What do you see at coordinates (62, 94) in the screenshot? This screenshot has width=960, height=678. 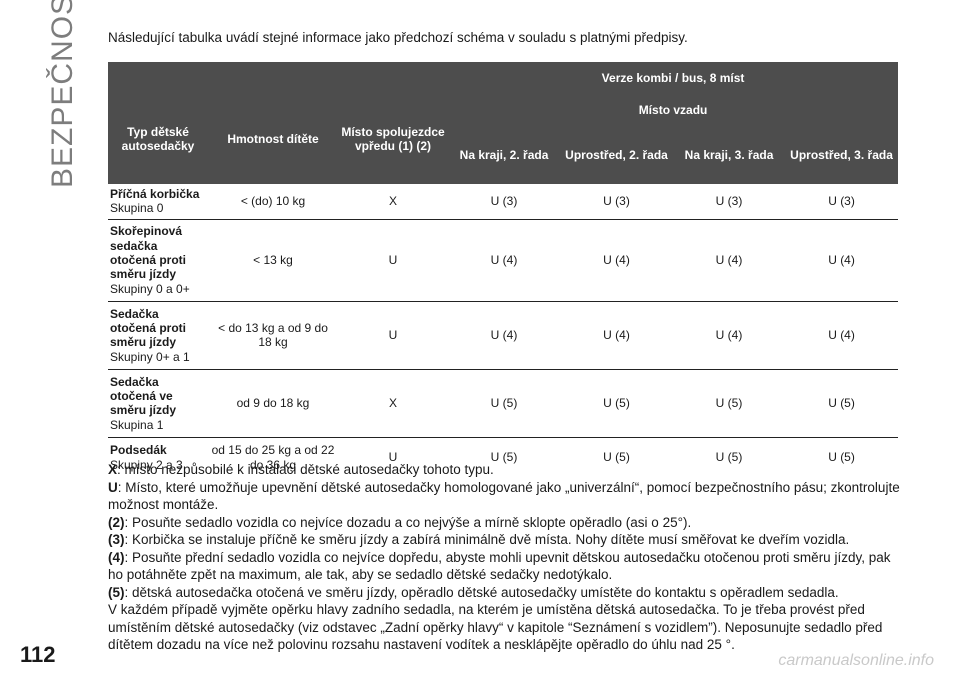 I see `section-title: BEZPEČNOST` at bounding box center [62, 94].